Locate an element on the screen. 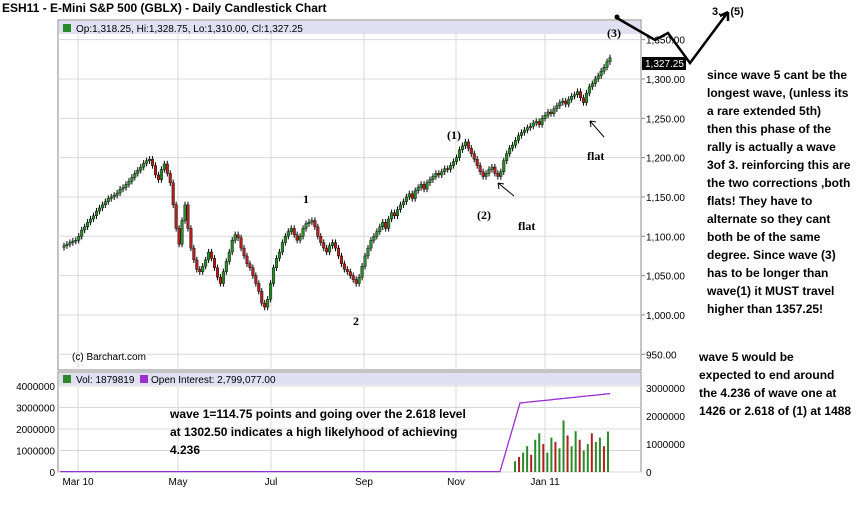  x-tick-label: Mar 10 is located at coordinates (78, 482).